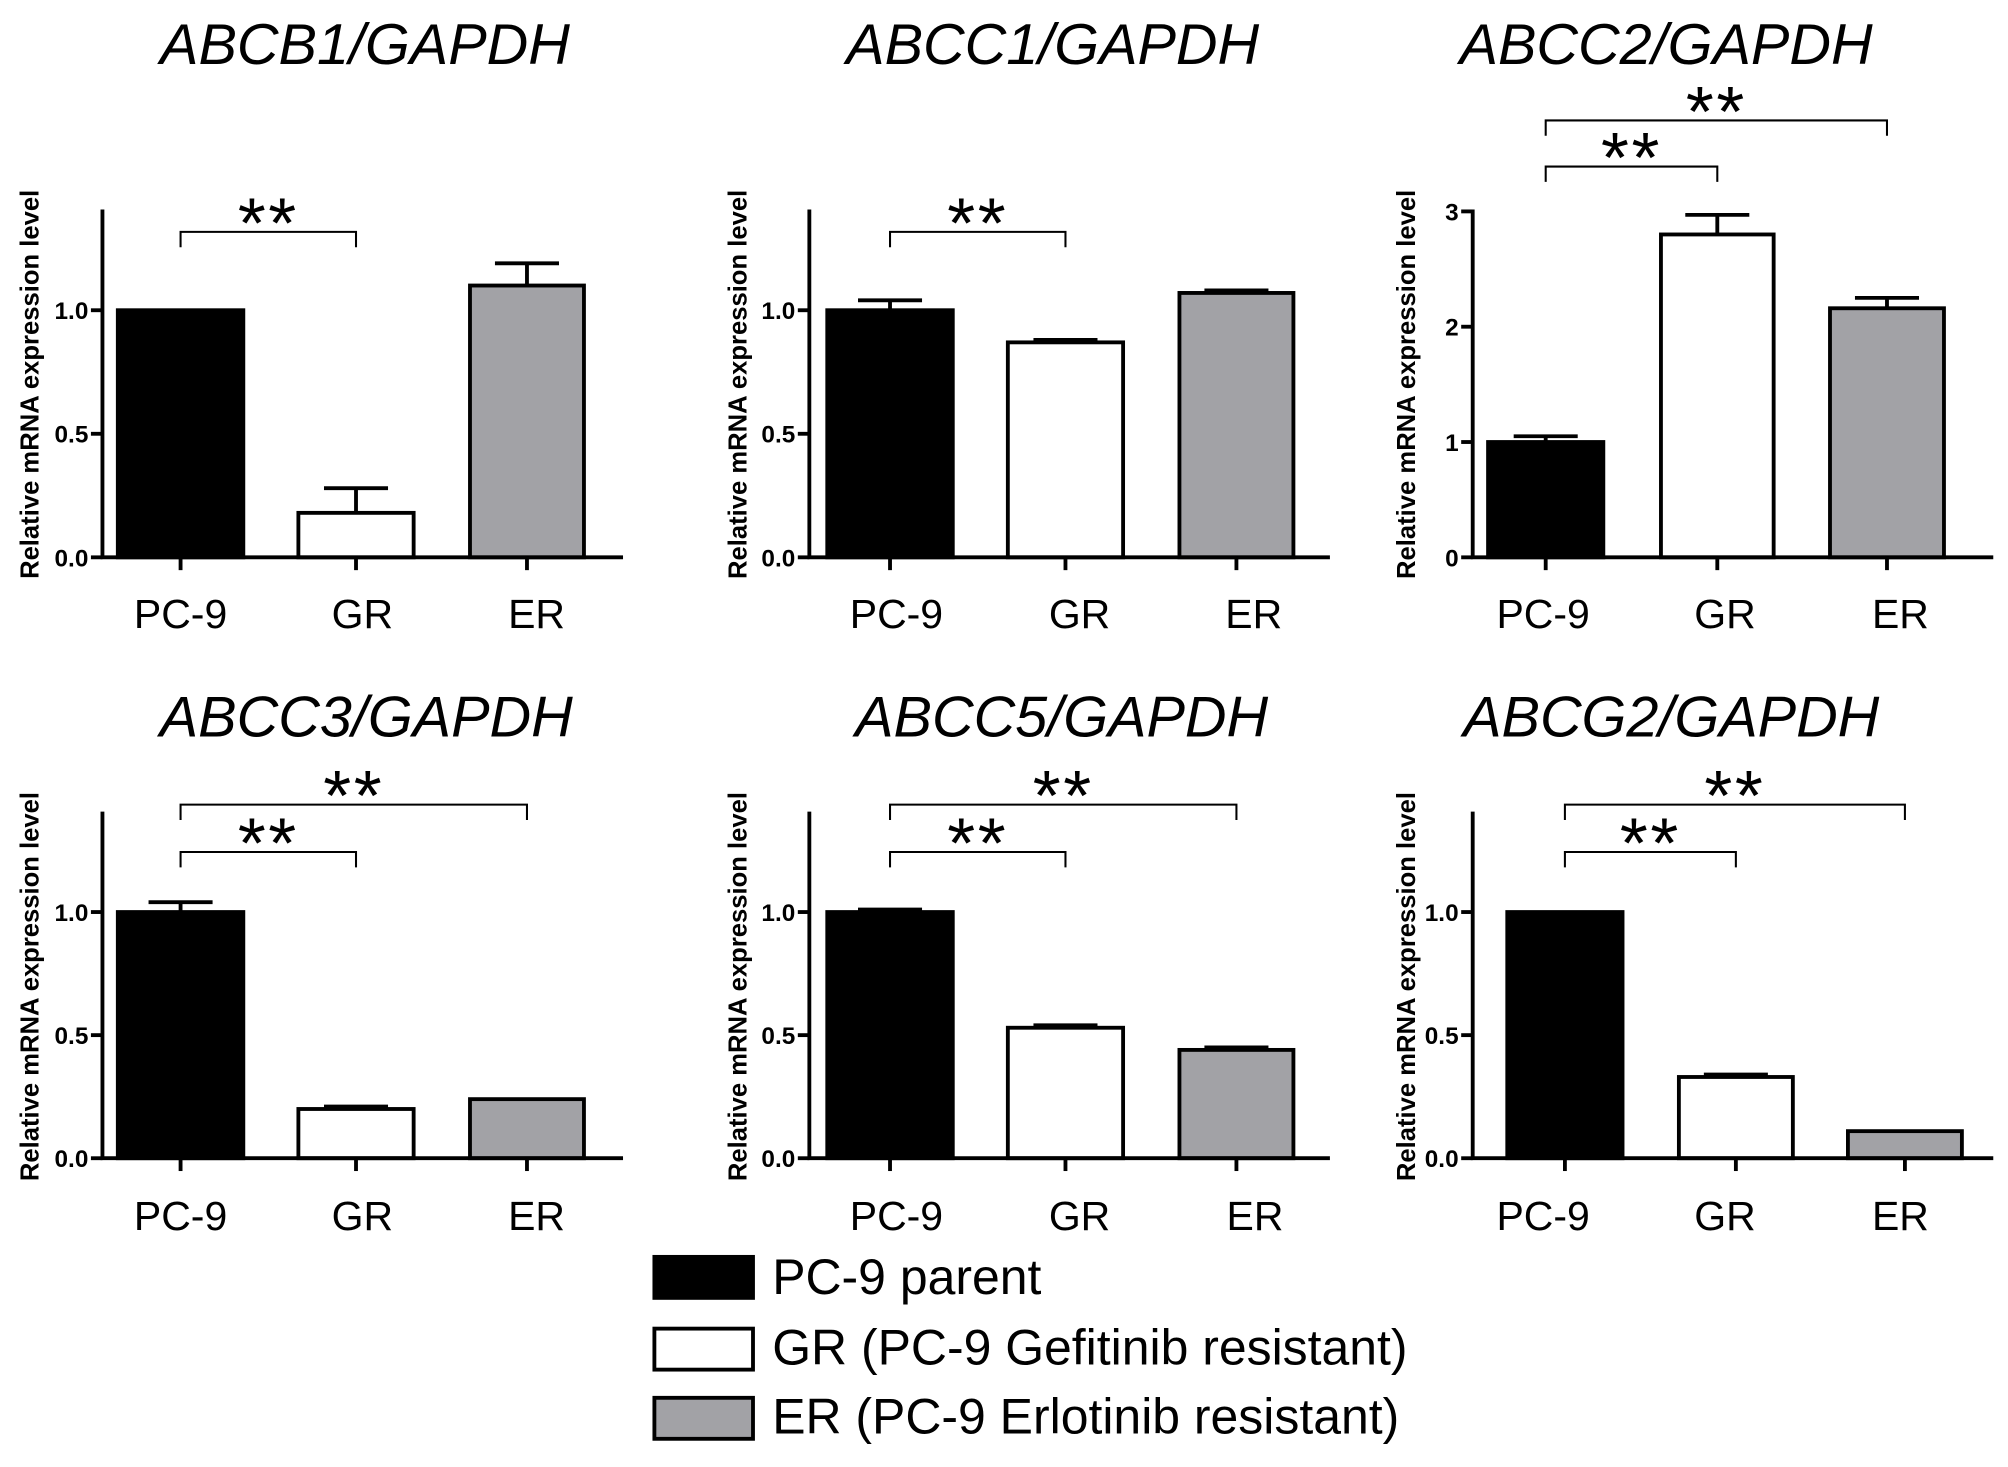 The image size is (2008, 1467). What do you see at coordinates (1236, 1047) in the screenshot?
I see `error-bar-abcc5-gapdh-er` at bounding box center [1236, 1047].